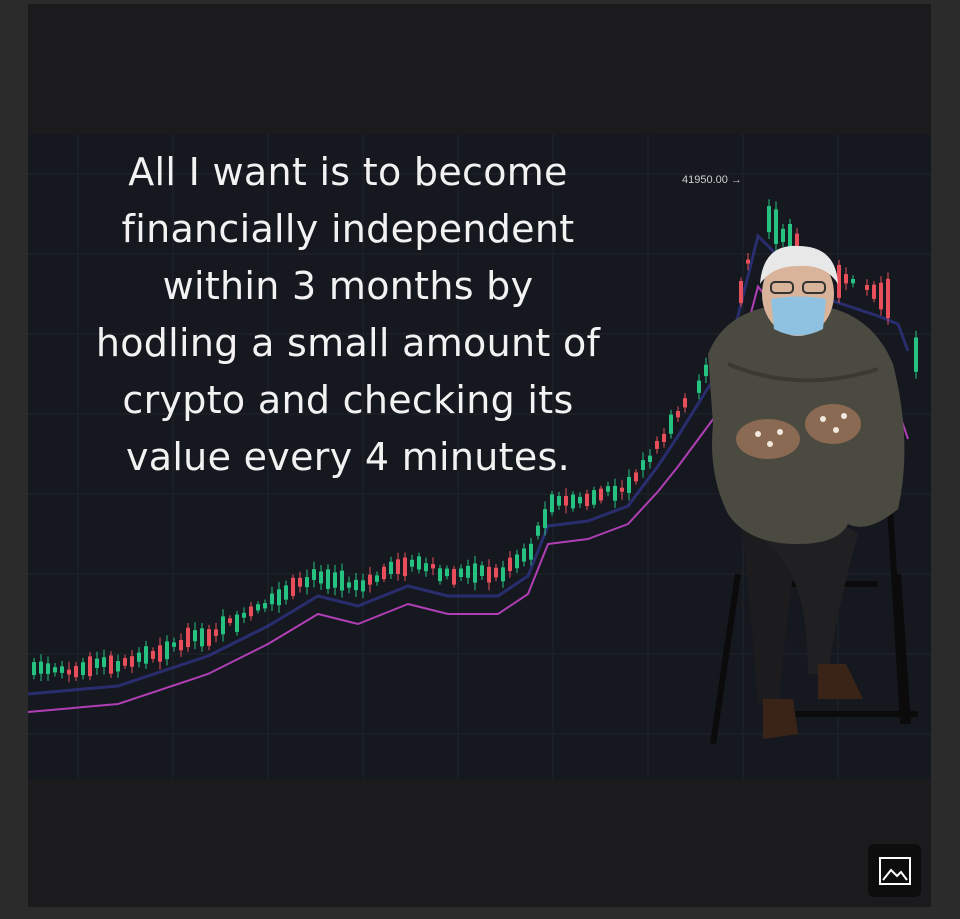 The width and height of the screenshot is (960, 919). I want to click on view-image-button, so click(894, 870).